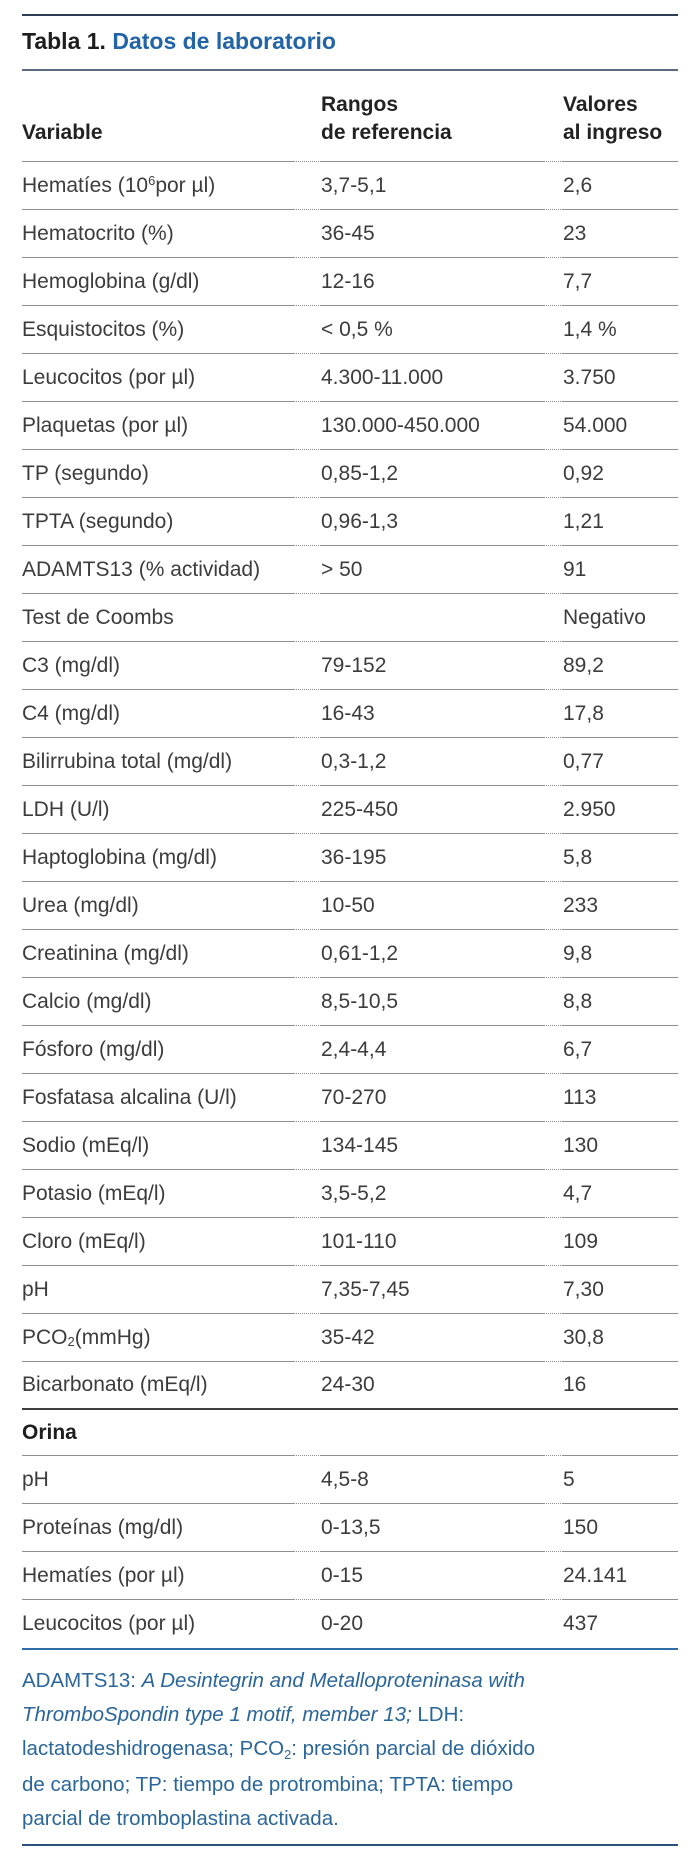 The image size is (700, 1856). What do you see at coordinates (432, 116) in the screenshot?
I see `header-reference-range: Rangos de referencia` at bounding box center [432, 116].